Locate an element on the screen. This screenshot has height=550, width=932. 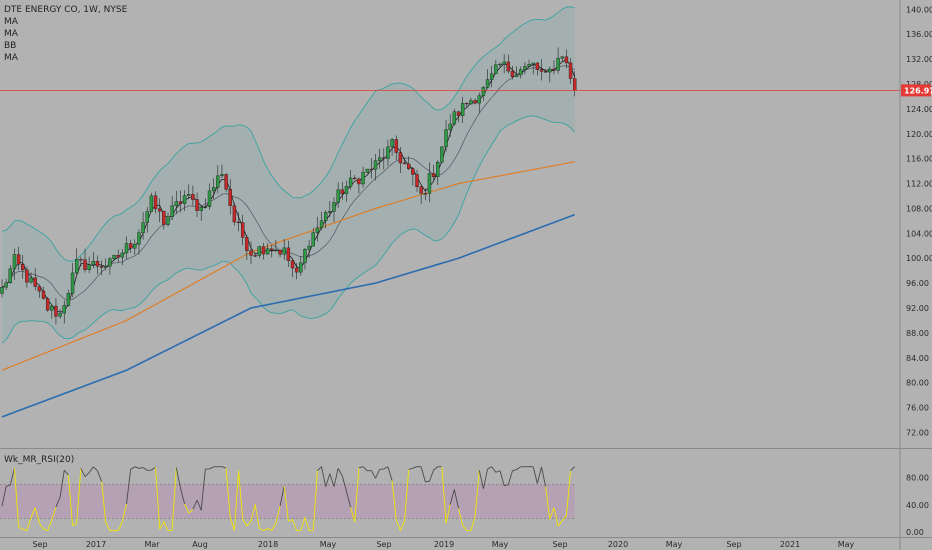
price-tag-value: 126.97 is located at coordinates (918, 90).